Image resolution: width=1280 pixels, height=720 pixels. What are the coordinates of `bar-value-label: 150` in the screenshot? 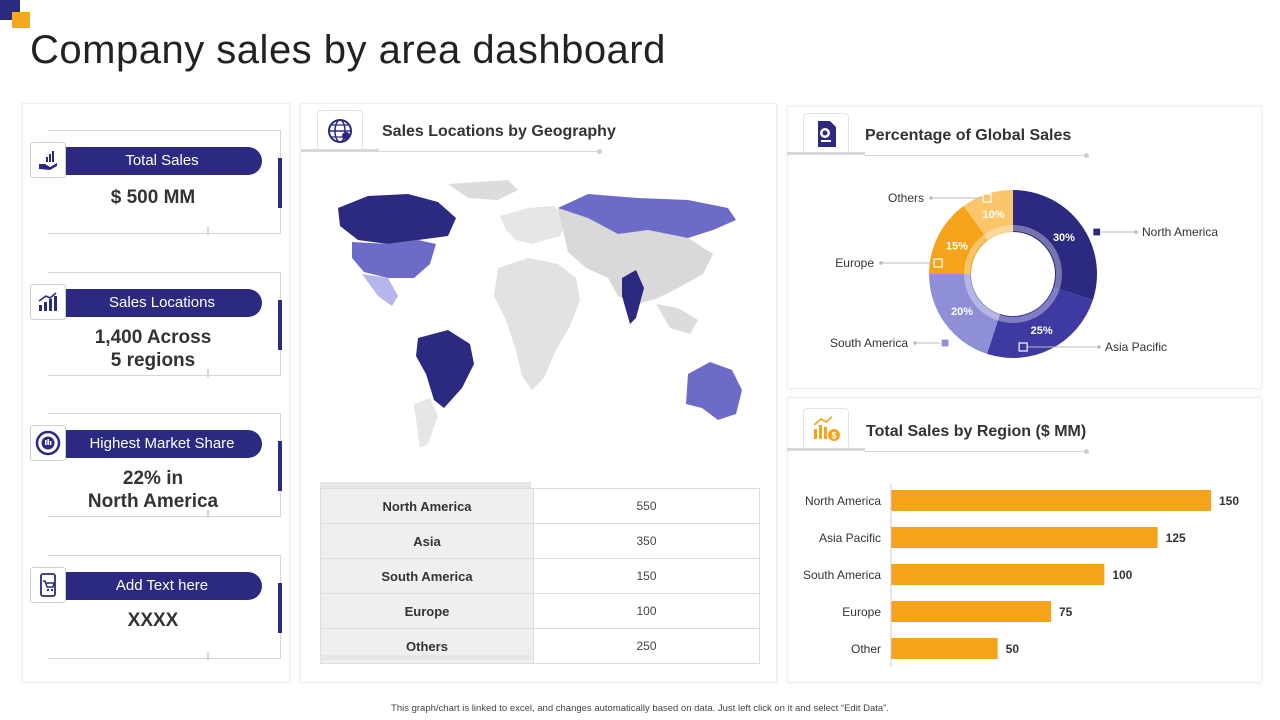 It's located at (1229, 501).